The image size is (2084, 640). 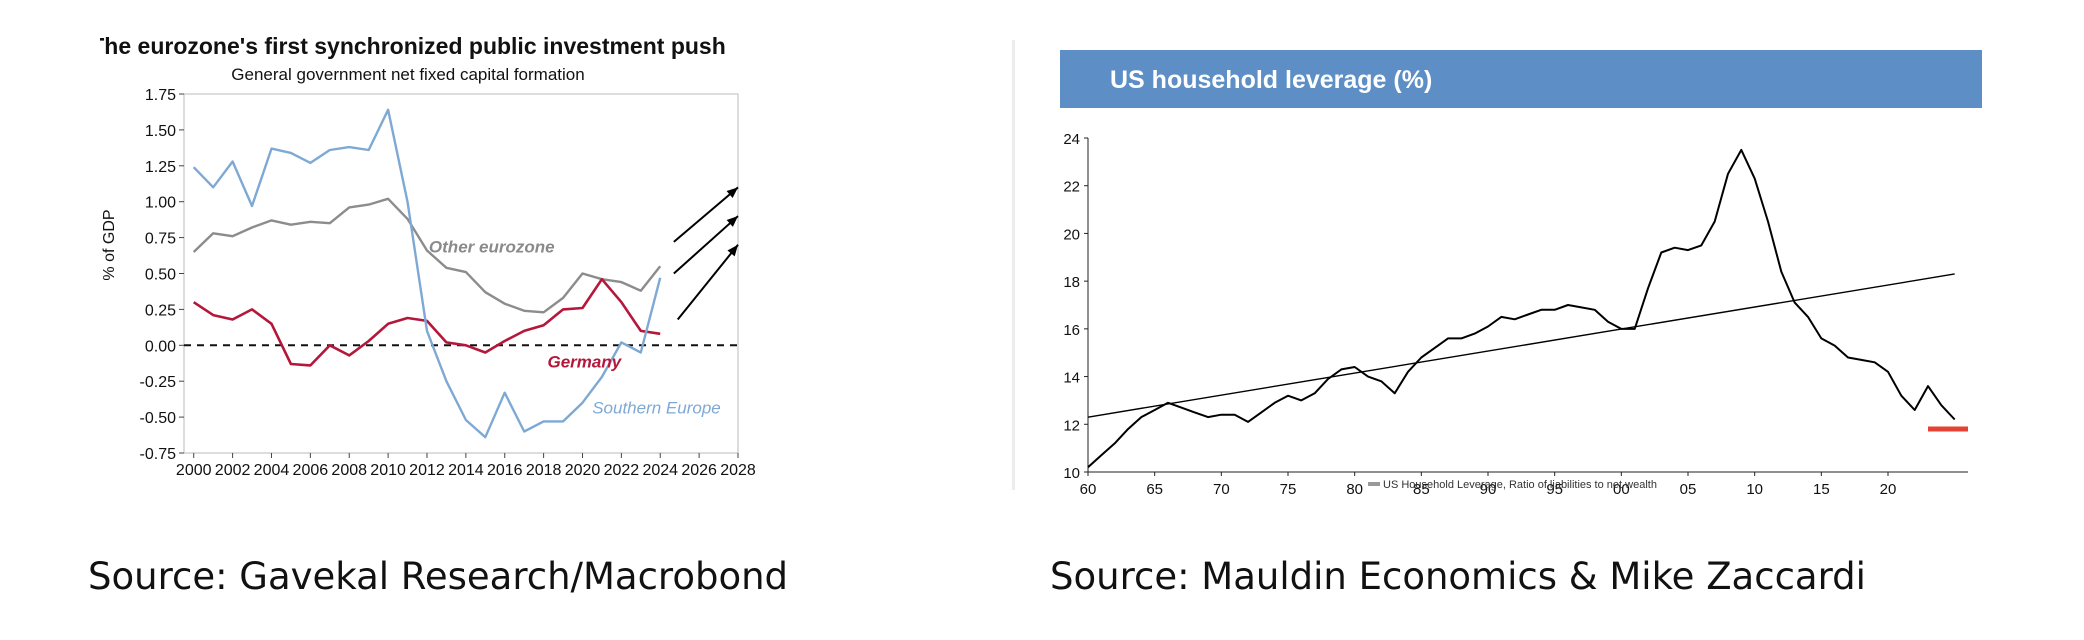 I want to click on y-tick-label: -0.50, so click(x=158, y=418).